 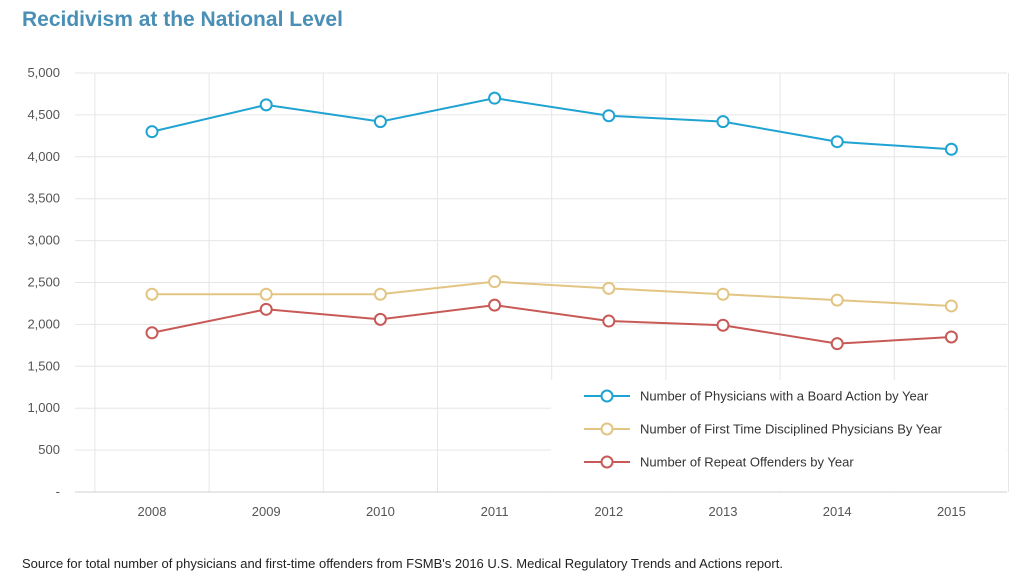 I want to click on y-tick-label: 500, so click(x=49, y=449).